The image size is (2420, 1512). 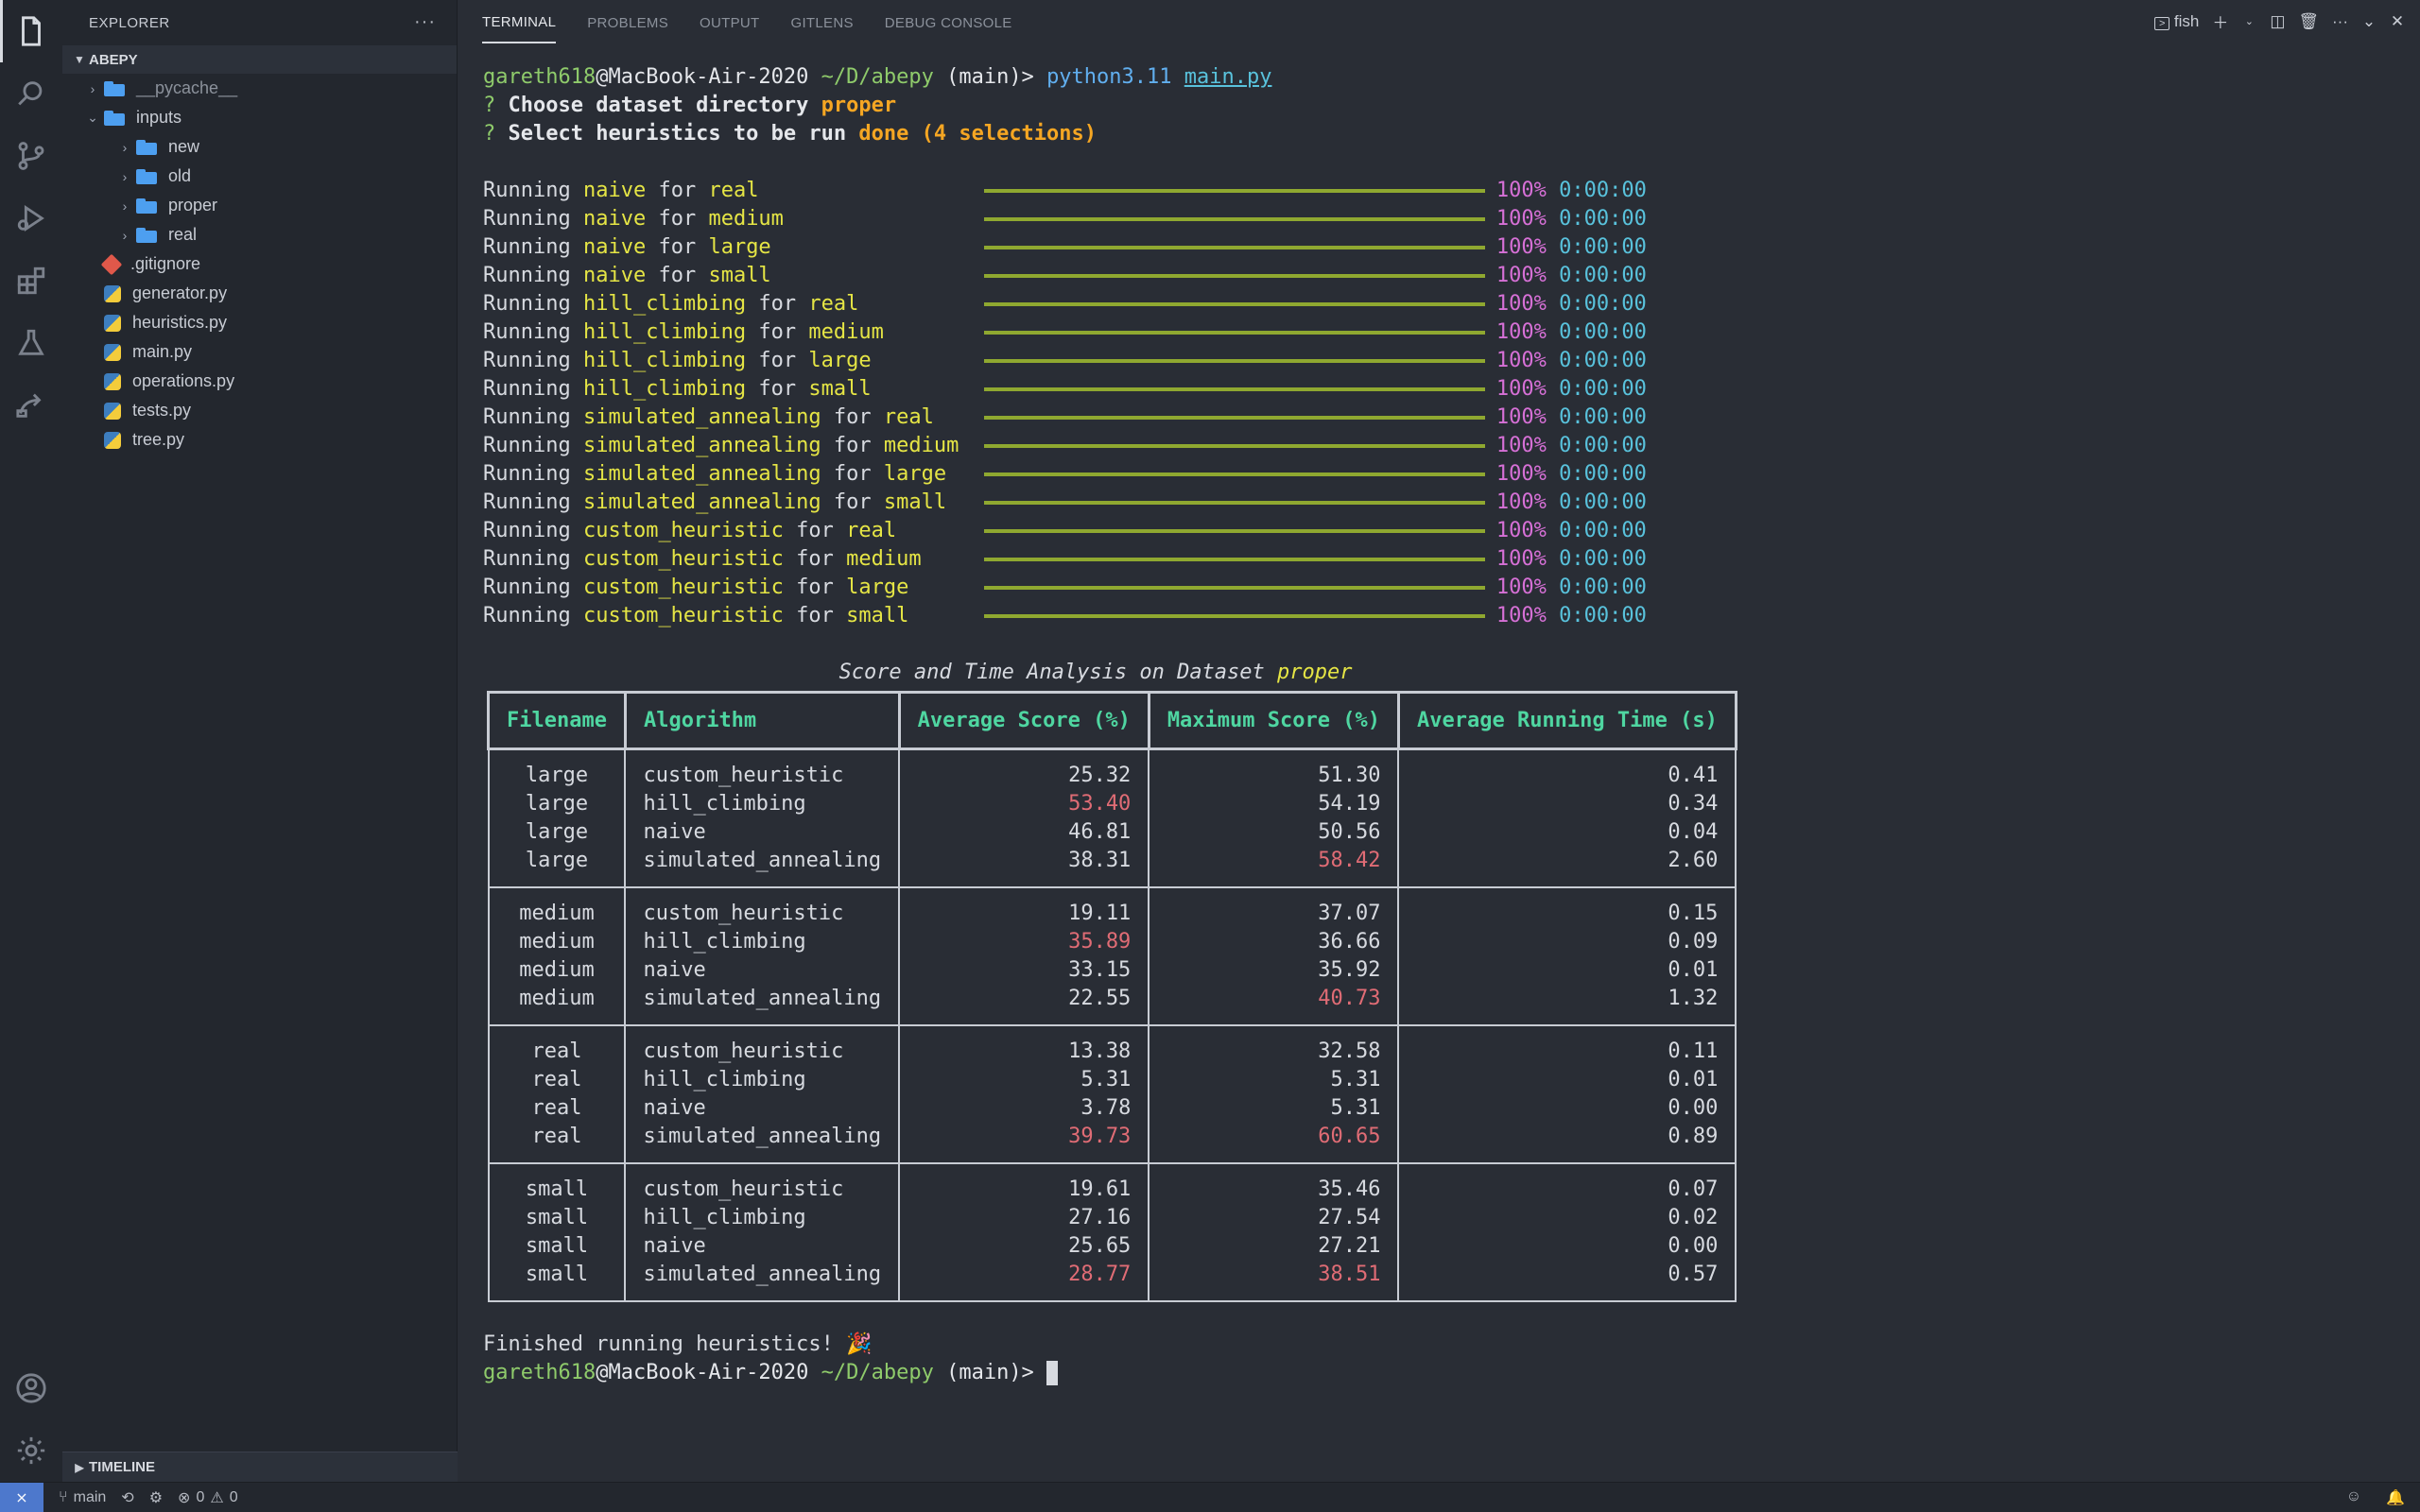 What do you see at coordinates (822, 22) in the screenshot?
I see `tab-gitlens: GITLENS` at bounding box center [822, 22].